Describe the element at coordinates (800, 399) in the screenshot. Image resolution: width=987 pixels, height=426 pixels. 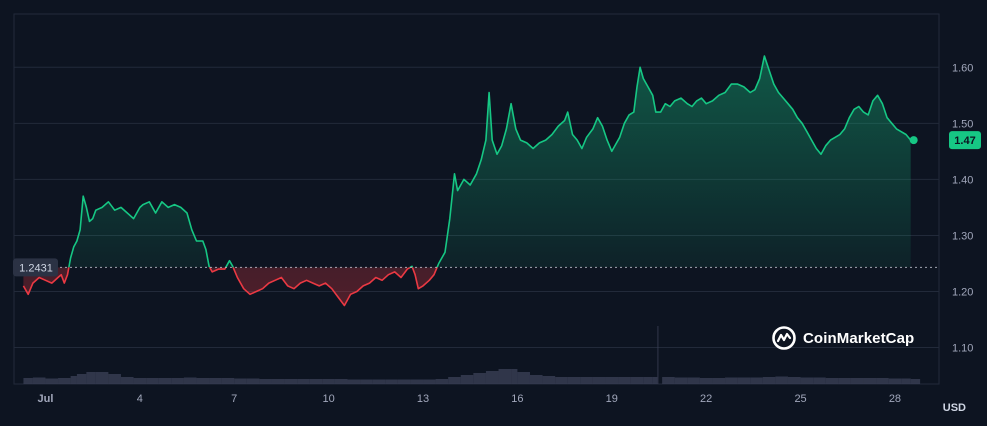
I see `x-tick-label: 25` at that location.